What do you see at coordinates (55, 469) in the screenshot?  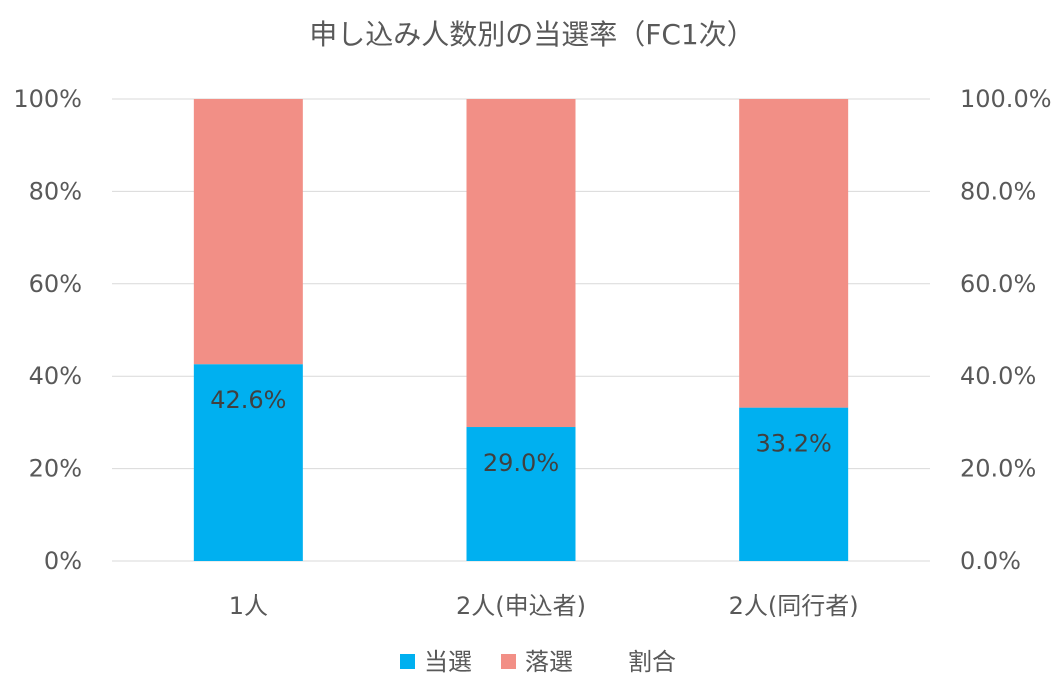 I see `left-tick-label: 20%` at bounding box center [55, 469].